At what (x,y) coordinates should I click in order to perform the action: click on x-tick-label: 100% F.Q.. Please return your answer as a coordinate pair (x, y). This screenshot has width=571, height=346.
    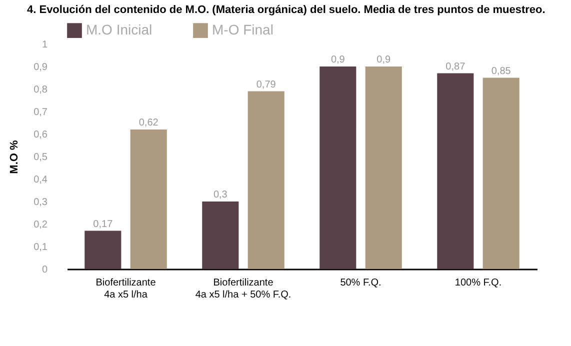
    Looking at the image, I should click on (478, 283).